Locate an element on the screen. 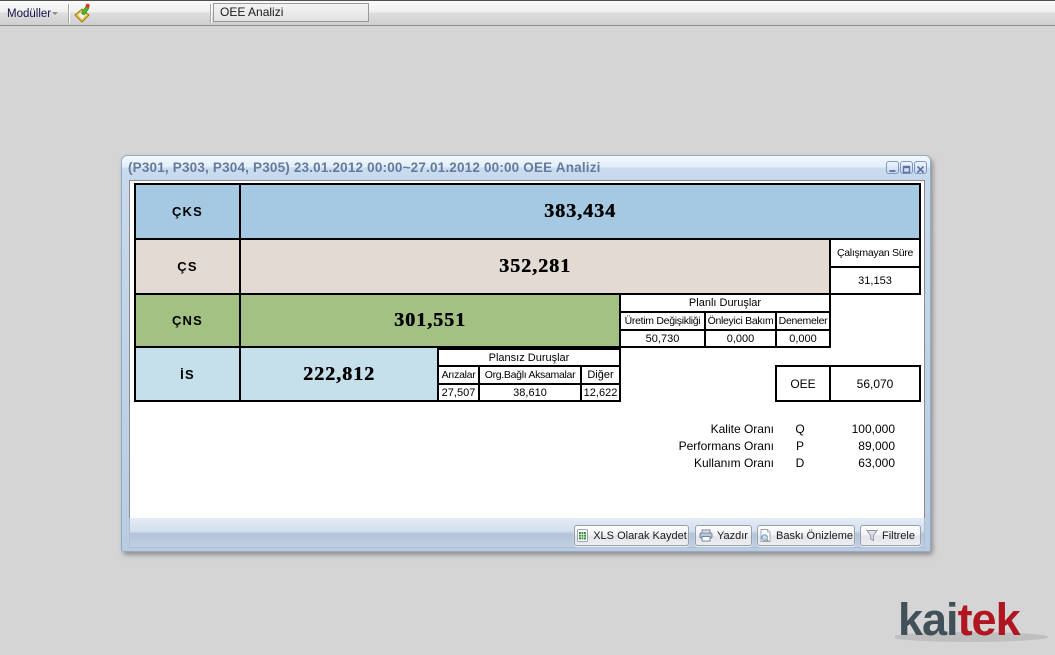 The height and width of the screenshot is (655, 1055). svg-text: kaitek is located at coordinates (960, 620).